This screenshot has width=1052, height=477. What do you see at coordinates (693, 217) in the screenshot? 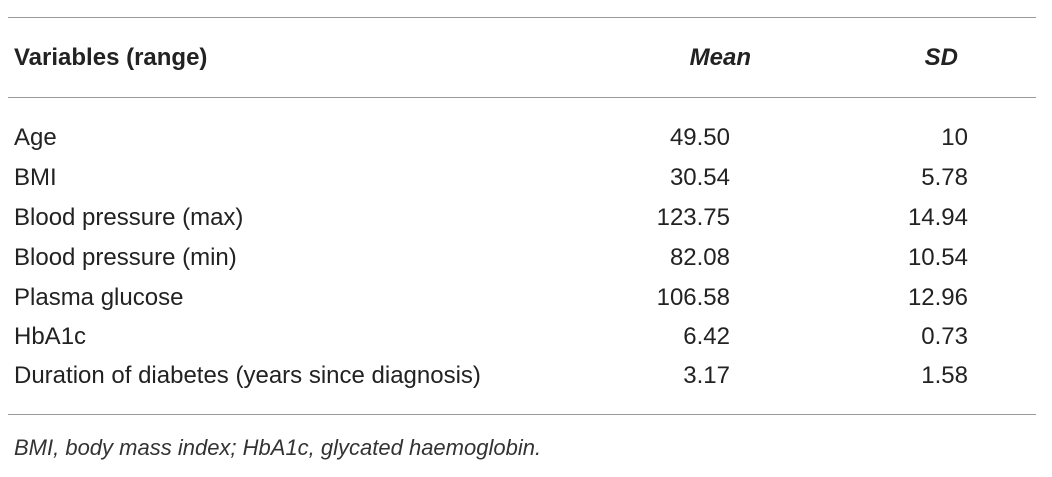
I see `value-cell: 123.75` at bounding box center [693, 217].